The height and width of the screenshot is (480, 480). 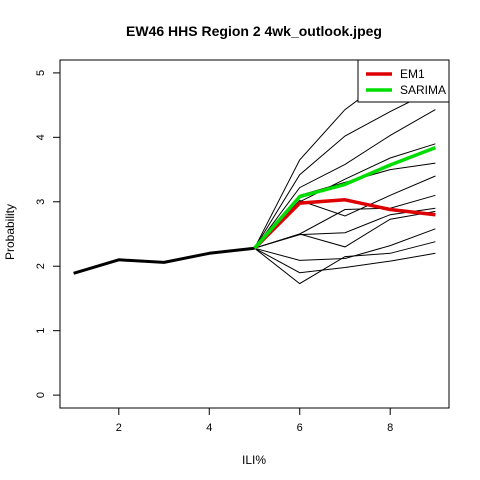 What do you see at coordinates (41, 266) in the screenshot?
I see `y-tick-label: 2` at bounding box center [41, 266].